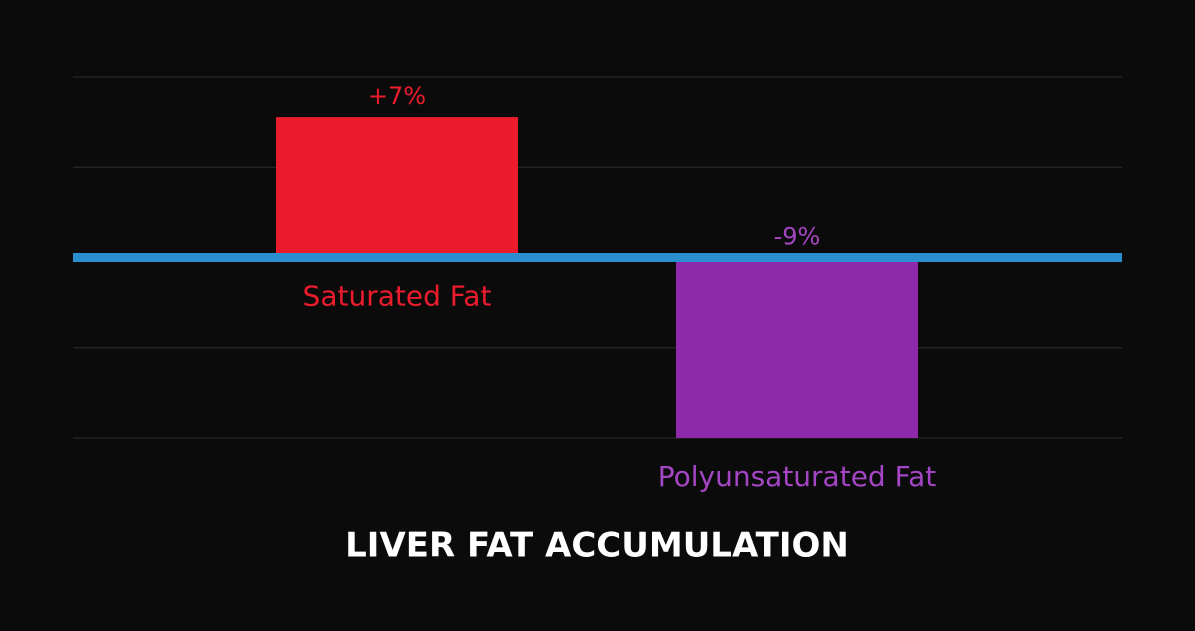  Describe the element at coordinates (397, 96) in the screenshot. I see `value-label: +7%` at that location.